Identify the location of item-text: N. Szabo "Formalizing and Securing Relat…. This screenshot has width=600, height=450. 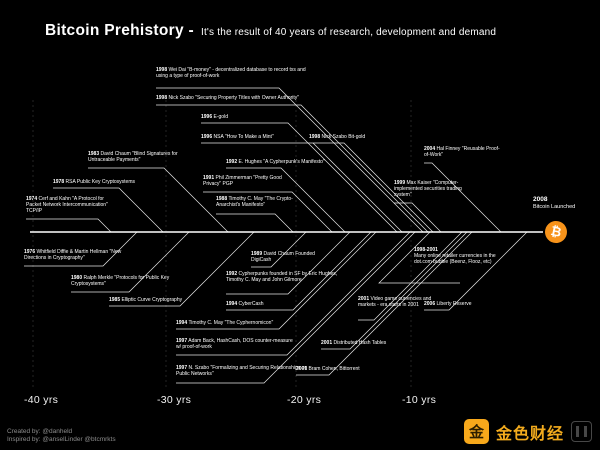
(242, 371).